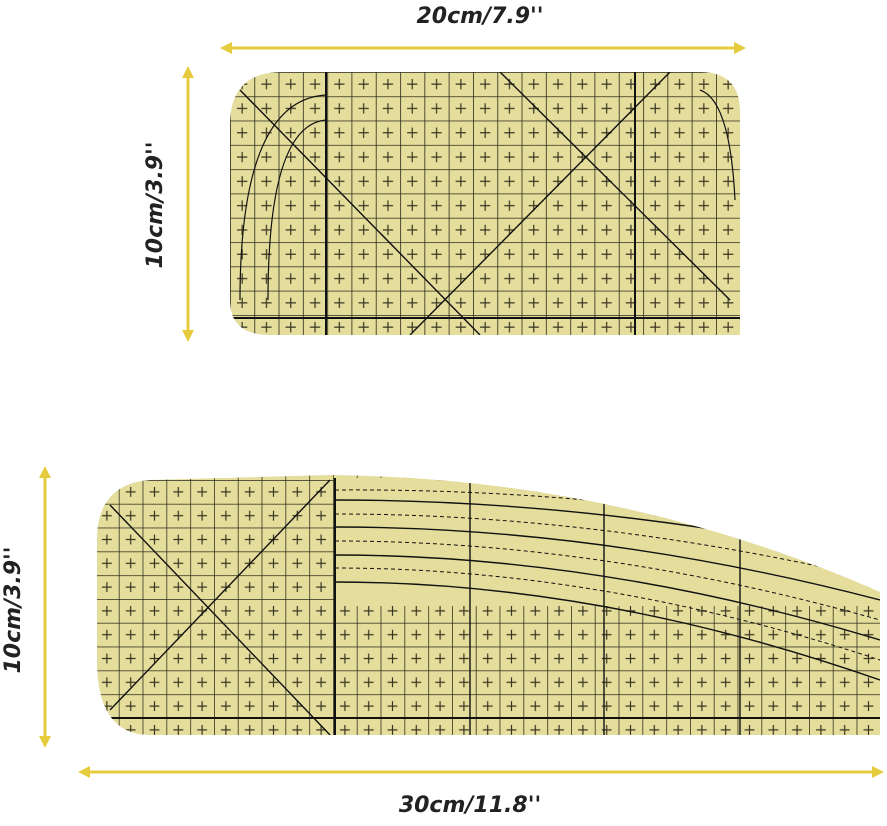 This screenshot has height=826, width=887. What do you see at coordinates (45, 607) in the screenshot?
I see `height-arrow-bottom` at bounding box center [45, 607].